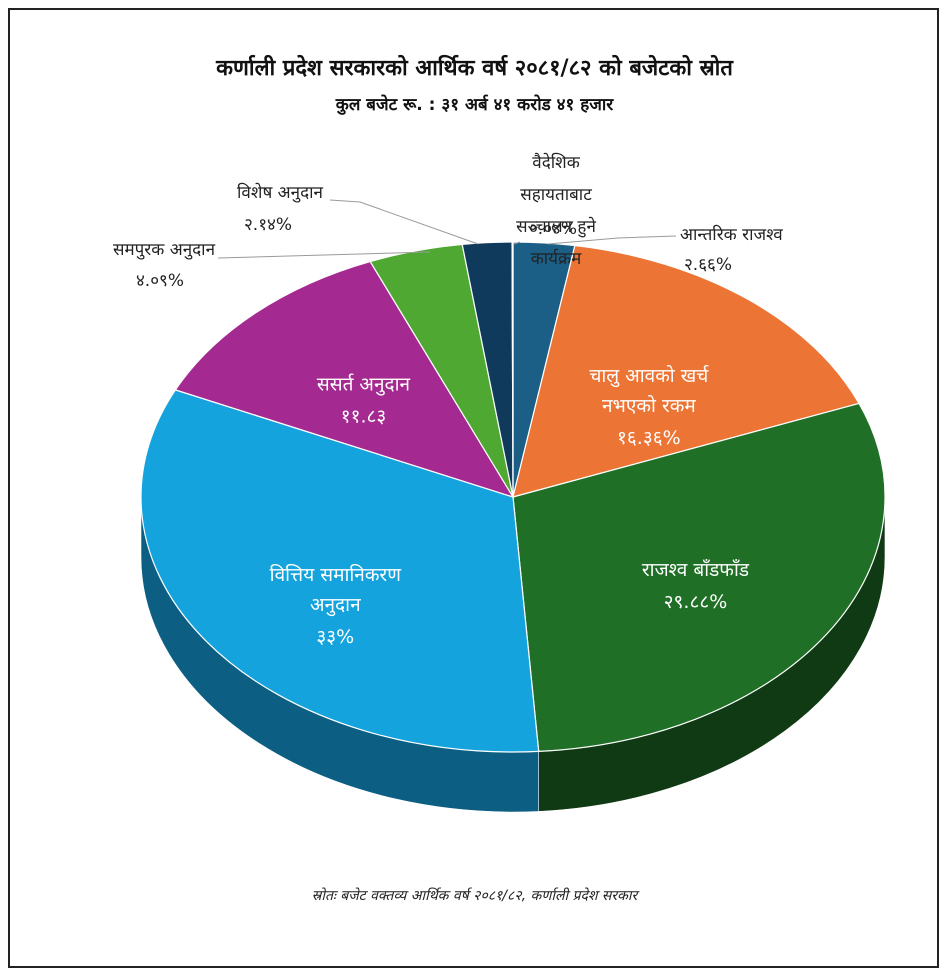 The image size is (949, 968). What do you see at coordinates (556, 162) in the screenshot?
I see `outside-label-7: वैदेशिक` at bounding box center [556, 162].